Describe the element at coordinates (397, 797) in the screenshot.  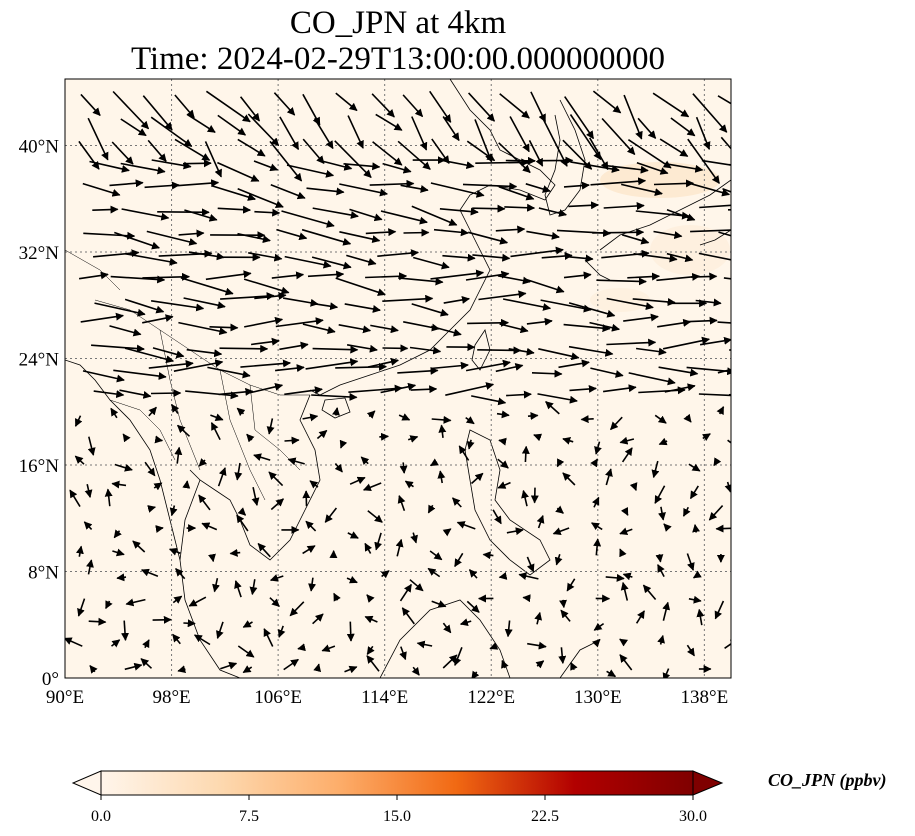
I see `colorbar: 0.0 7.5 15.0 22.5 30.0` at that location.